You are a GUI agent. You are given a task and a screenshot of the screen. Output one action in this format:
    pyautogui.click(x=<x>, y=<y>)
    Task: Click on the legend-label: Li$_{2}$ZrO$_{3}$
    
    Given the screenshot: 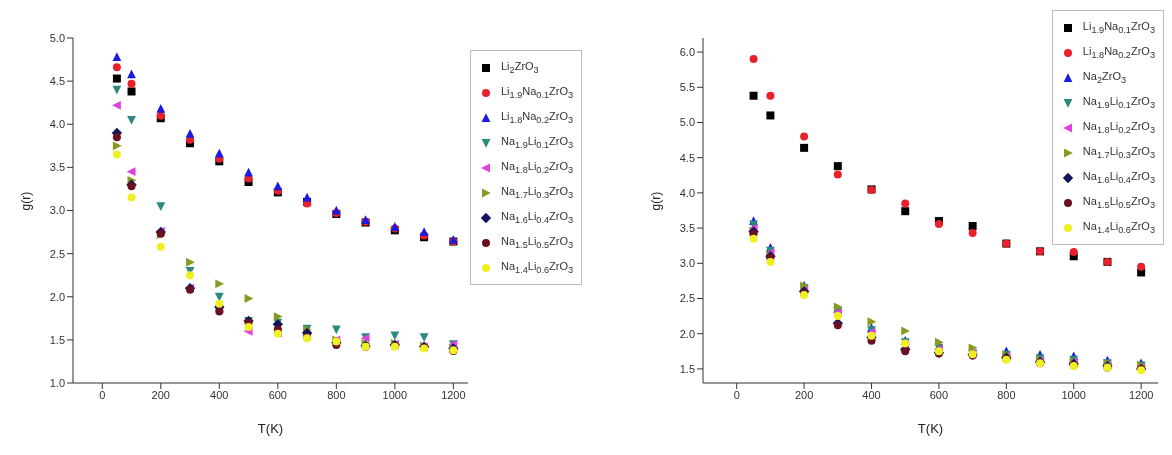 What is the action you would take?
    pyautogui.click(x=520, y=67)
    